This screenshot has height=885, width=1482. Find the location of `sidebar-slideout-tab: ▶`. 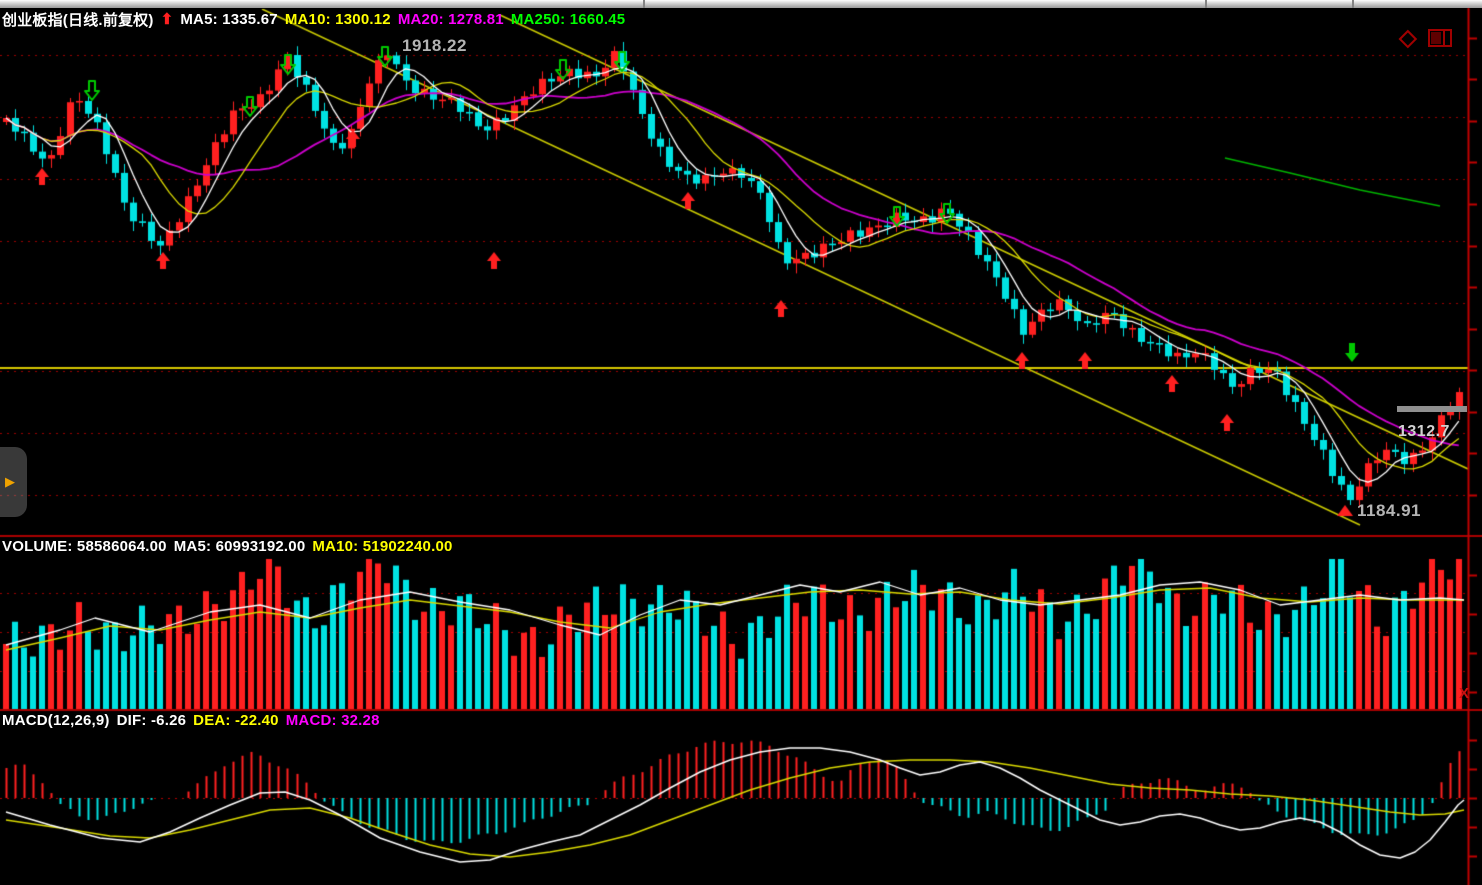

sidebar-slideout-tab: ▶ is located at coordinates (13, 482).